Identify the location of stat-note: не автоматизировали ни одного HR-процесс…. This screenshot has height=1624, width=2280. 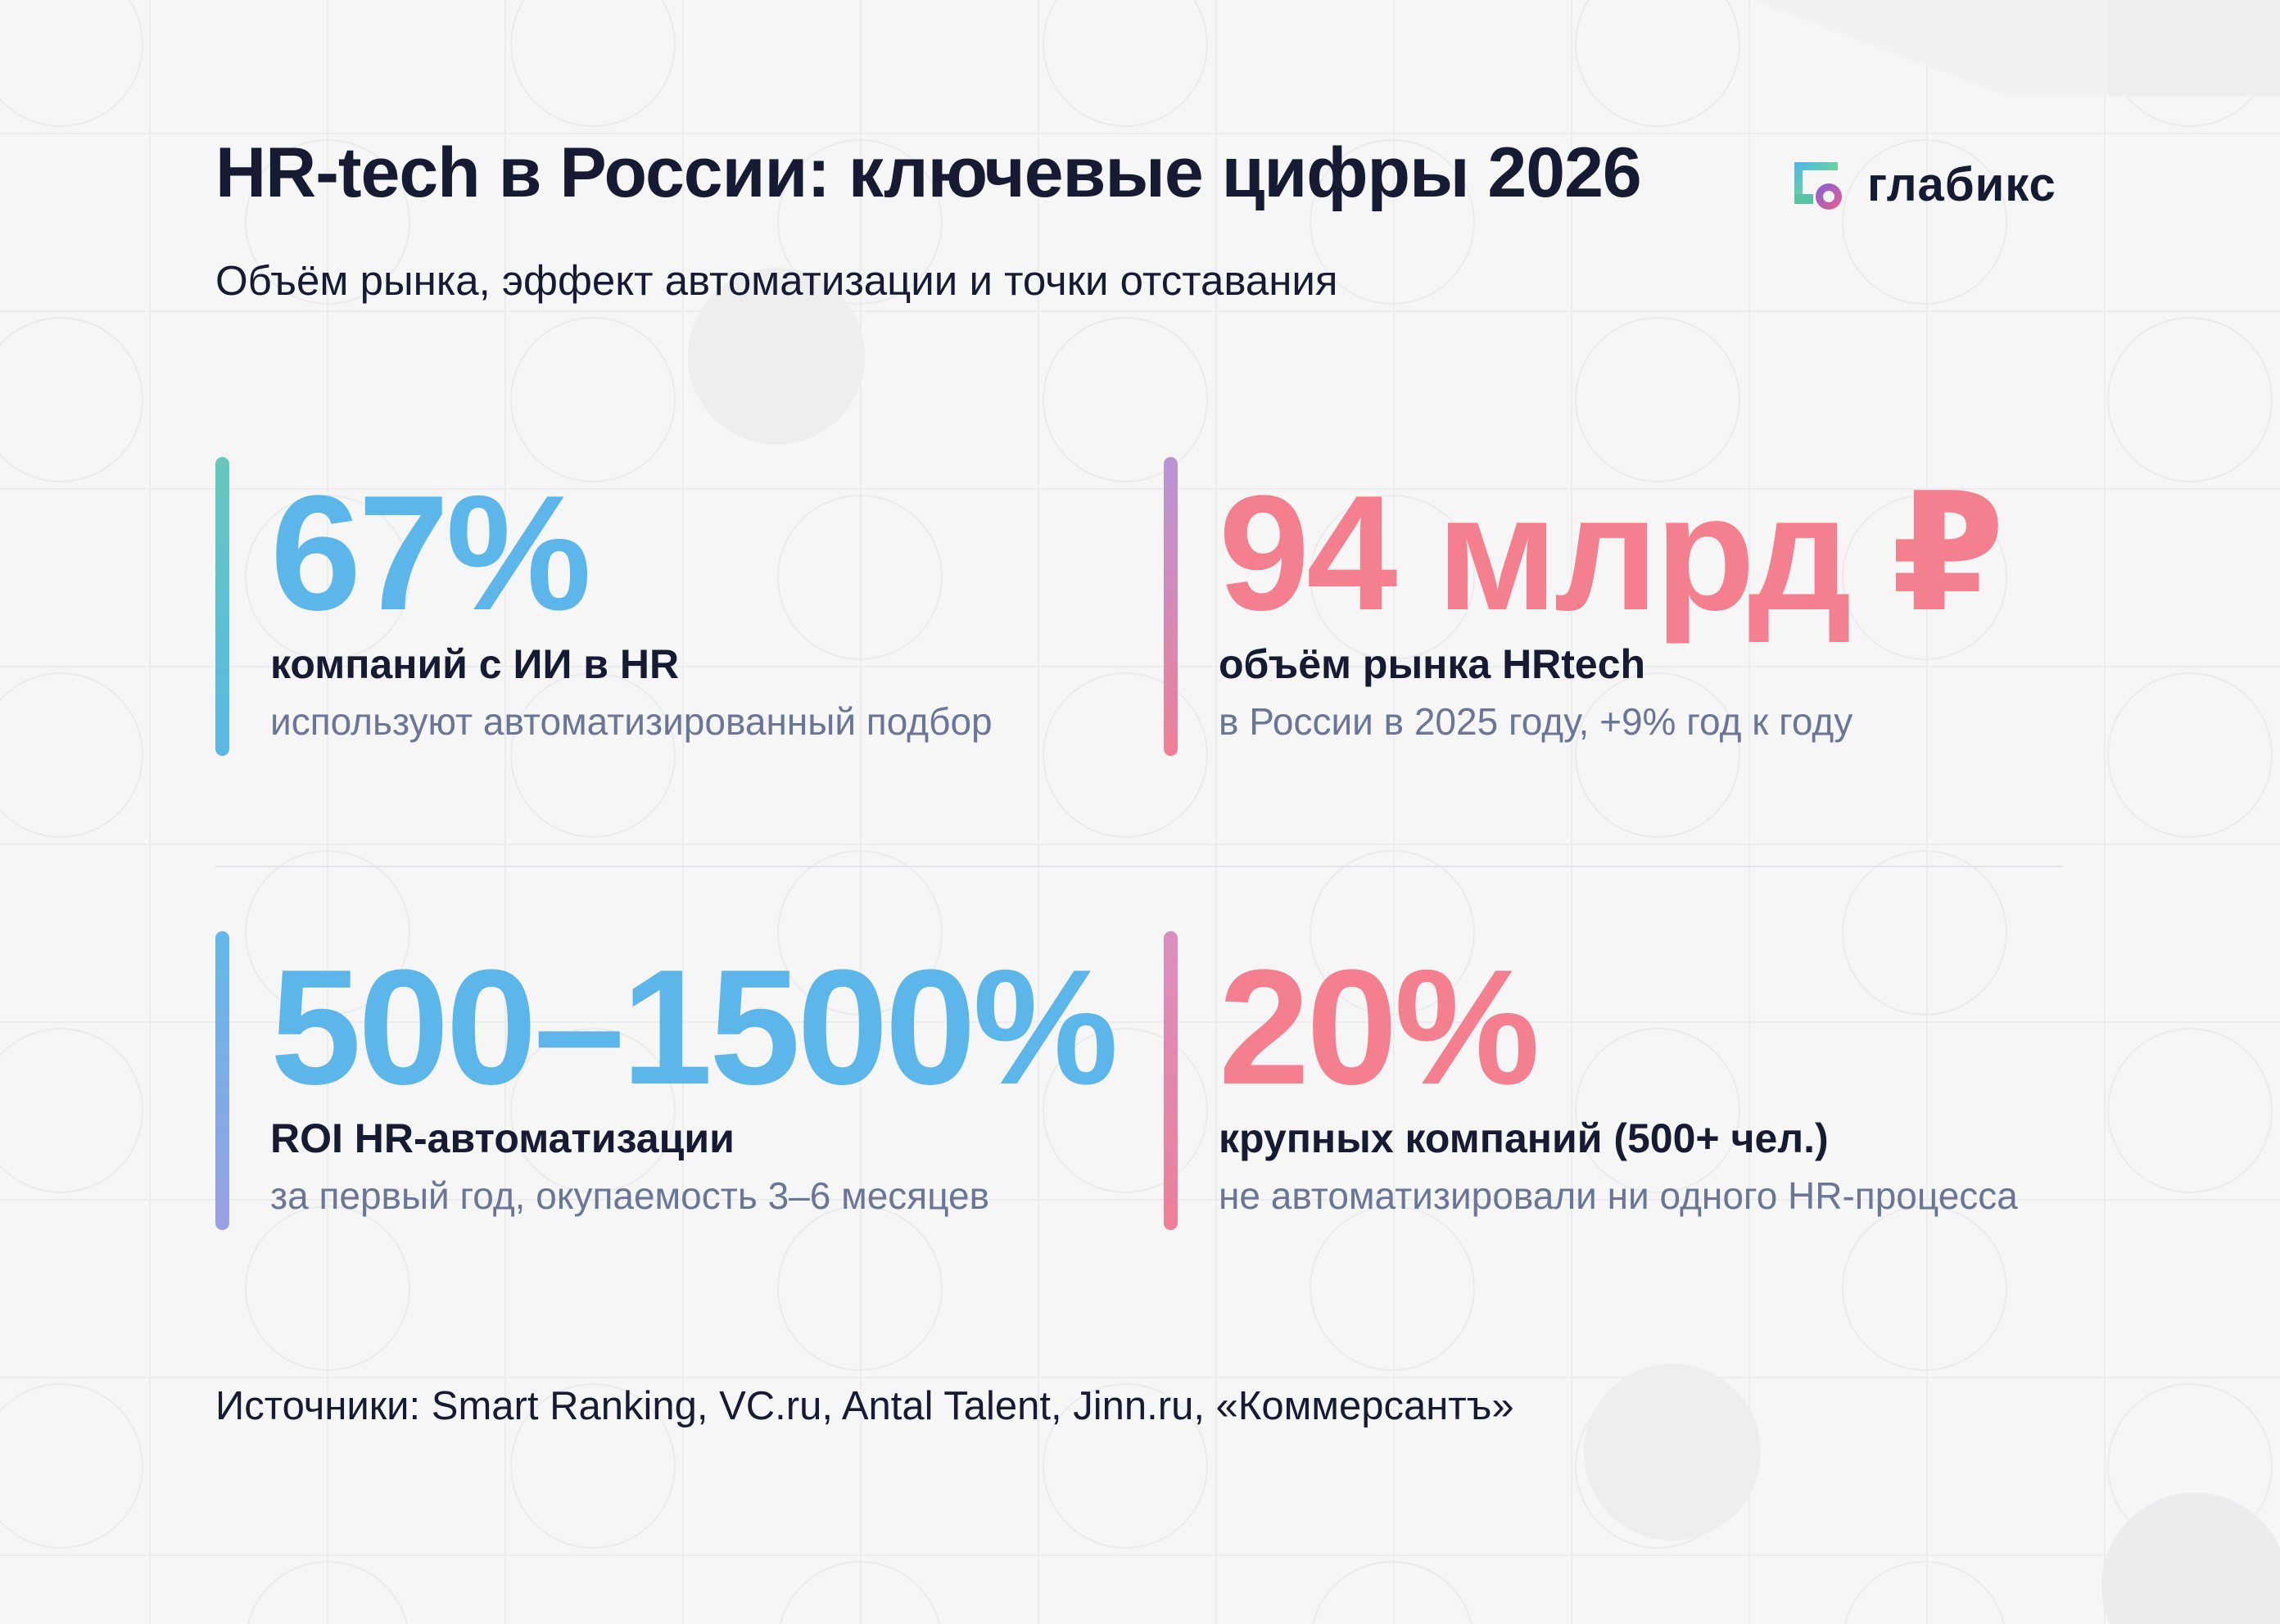
(1619, 1195).